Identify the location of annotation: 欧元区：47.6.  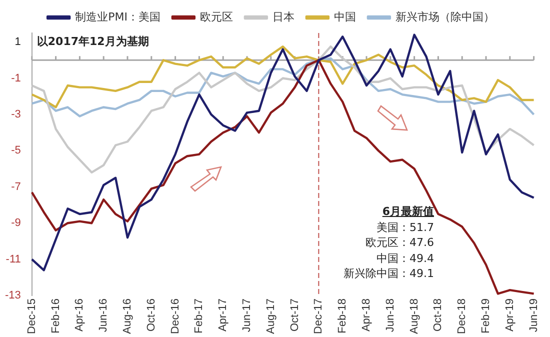
(399, 242).